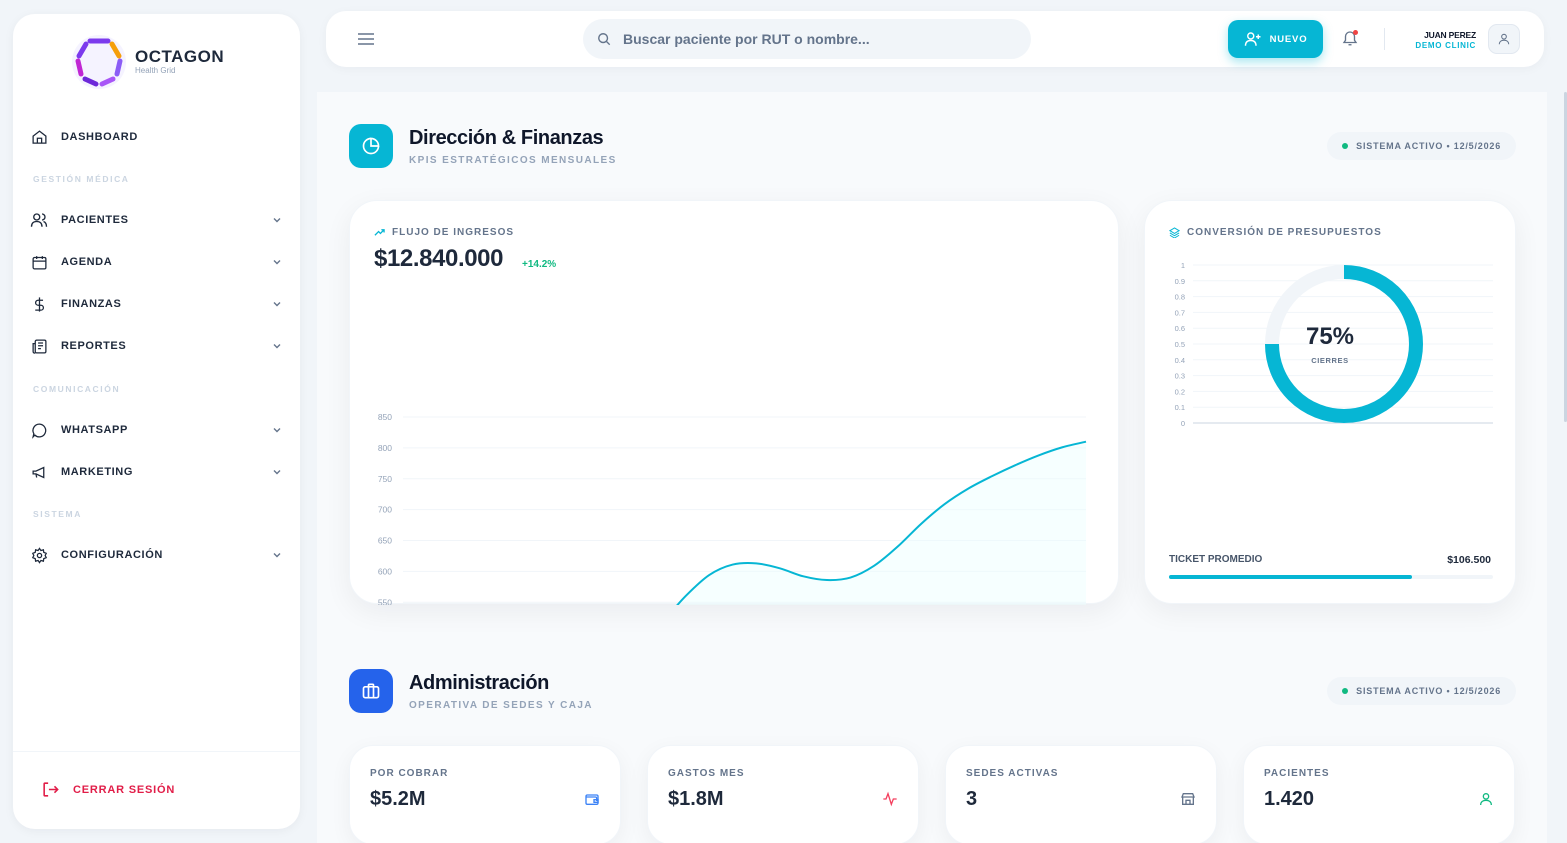 The width and height of the screenshot is (1567, 843). What do you see at coordinates (385, 448) in the screenshot?
I see `y-tick-label: 800` at bounding box center [385, 448].